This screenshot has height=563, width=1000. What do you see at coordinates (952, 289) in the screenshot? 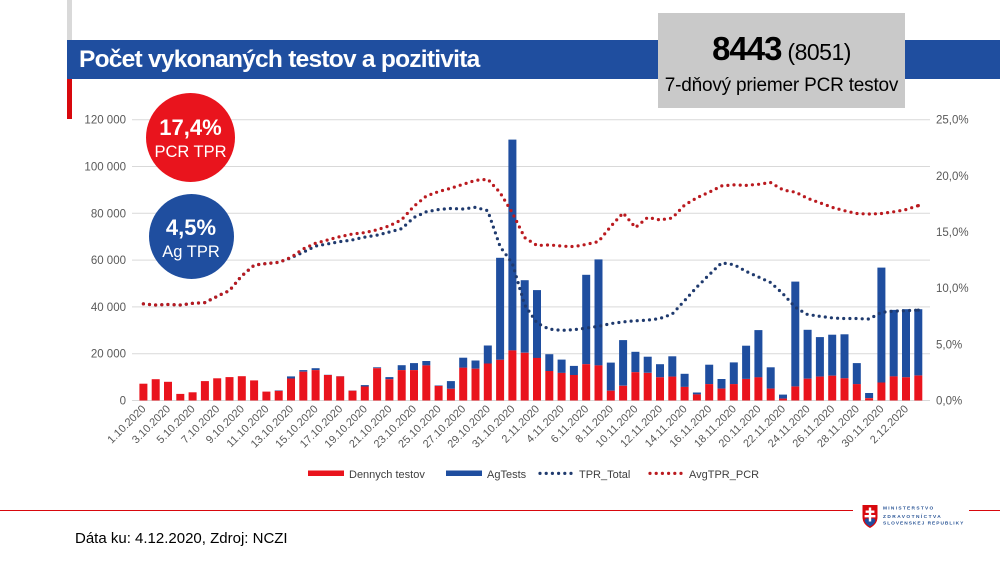
I see `svg-text: 10,0%` at bounding box center [952, 289].